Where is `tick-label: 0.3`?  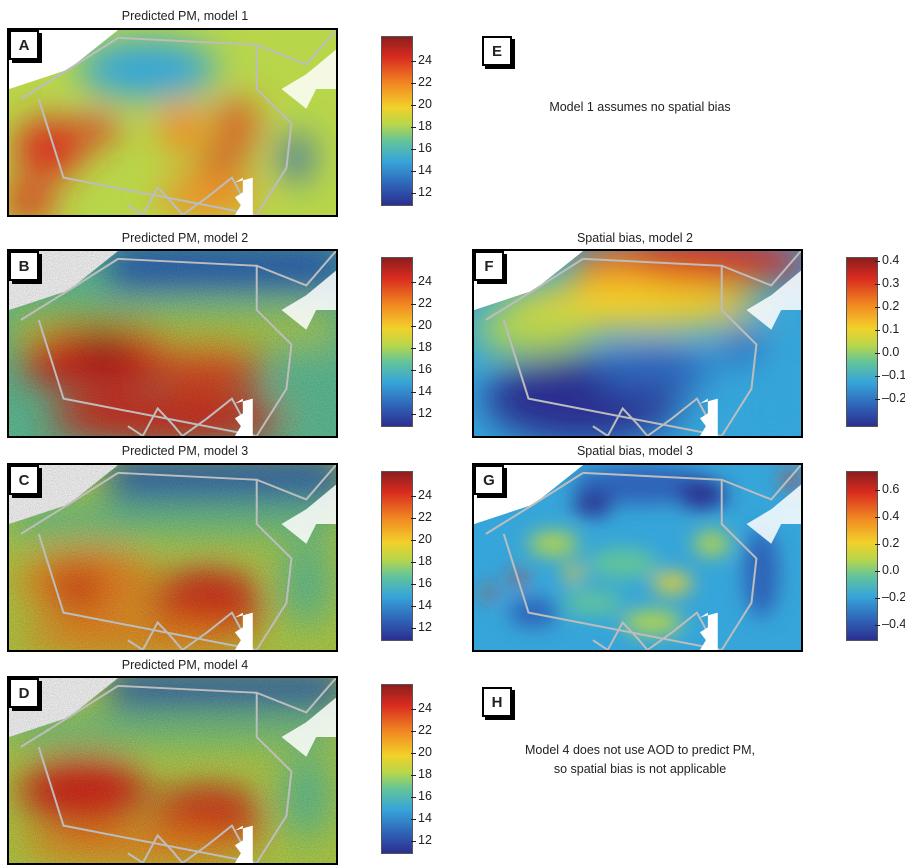 tick-label: 0.3 is located at coordinates (887, 283).